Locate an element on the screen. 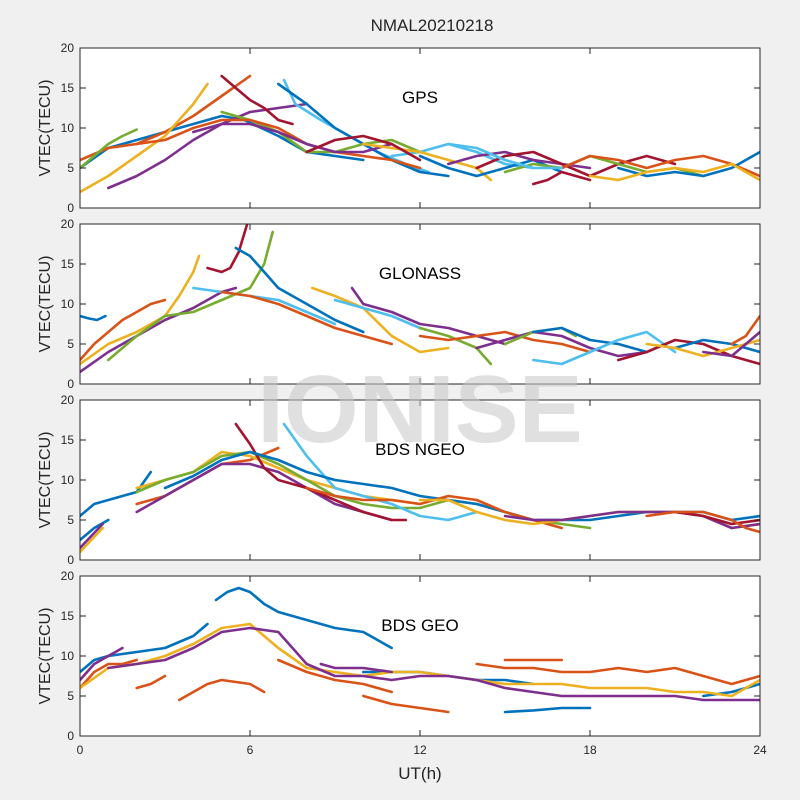  y-tick-label-0-1: 5 is located at coordinates (70, 168).